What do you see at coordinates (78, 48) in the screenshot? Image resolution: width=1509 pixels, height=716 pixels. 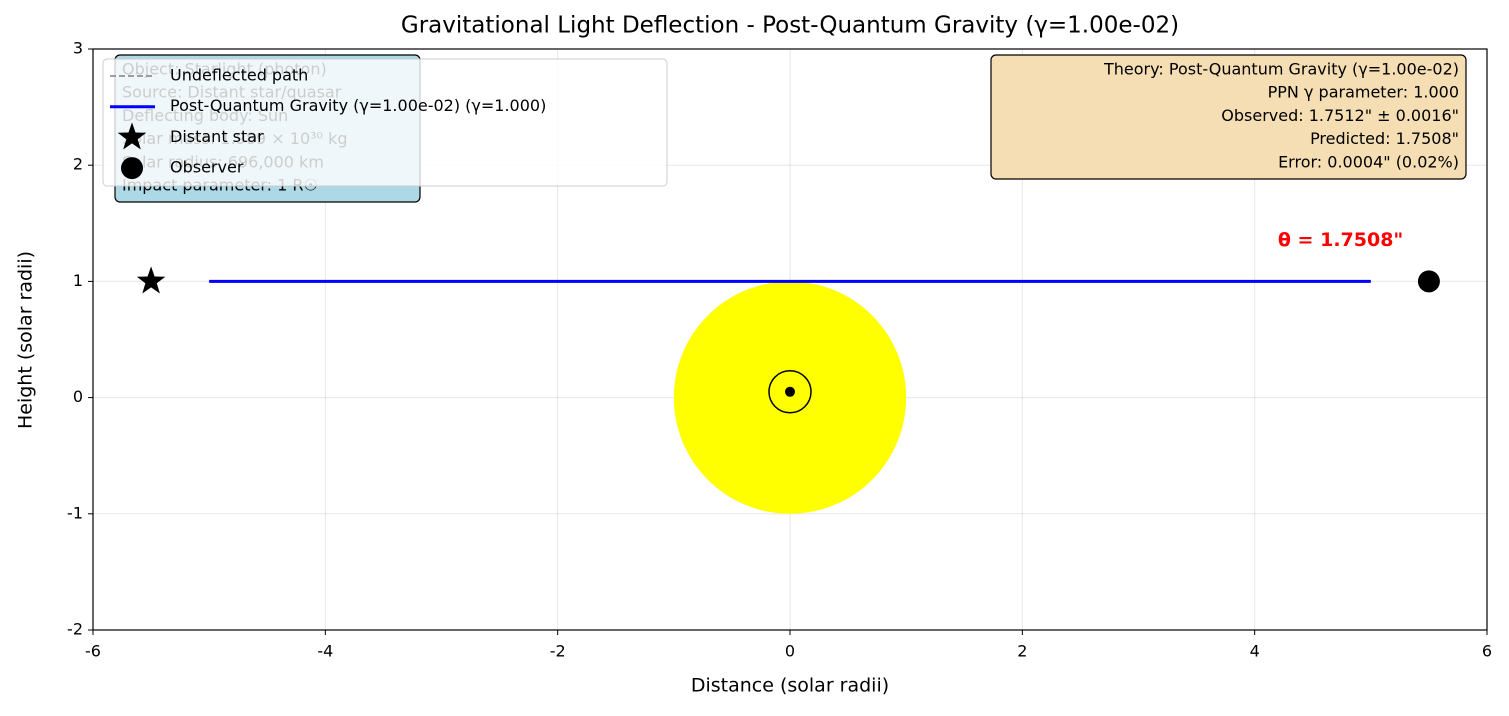 I see `y-tick-label: 3` at bounding box center [78, 48].